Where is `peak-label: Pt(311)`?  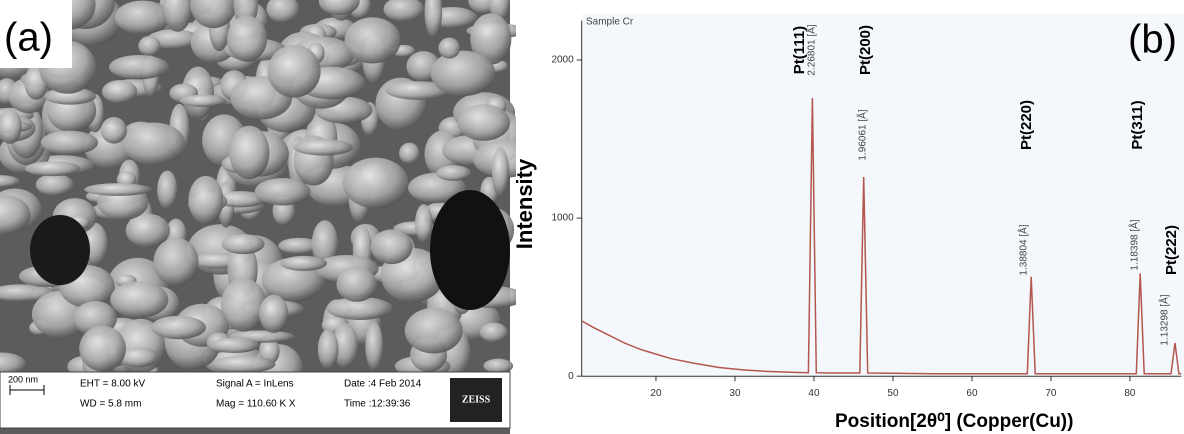
peak-label: Pt(311) is located at coordinates (1137, 124).